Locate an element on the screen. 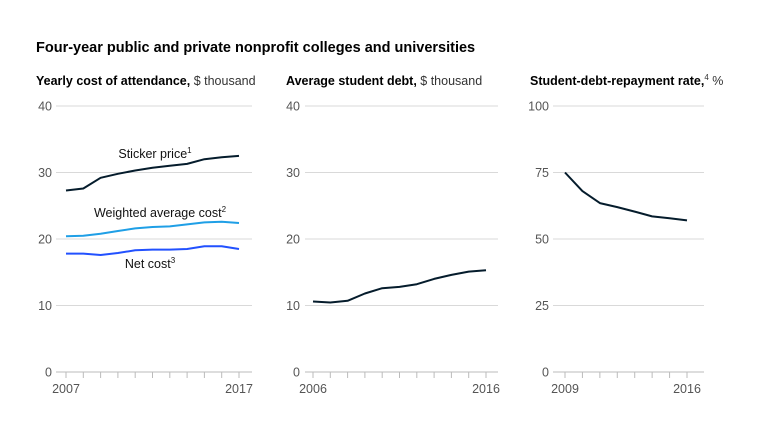  series-line-net-cost is located at coordinates (153, 250).